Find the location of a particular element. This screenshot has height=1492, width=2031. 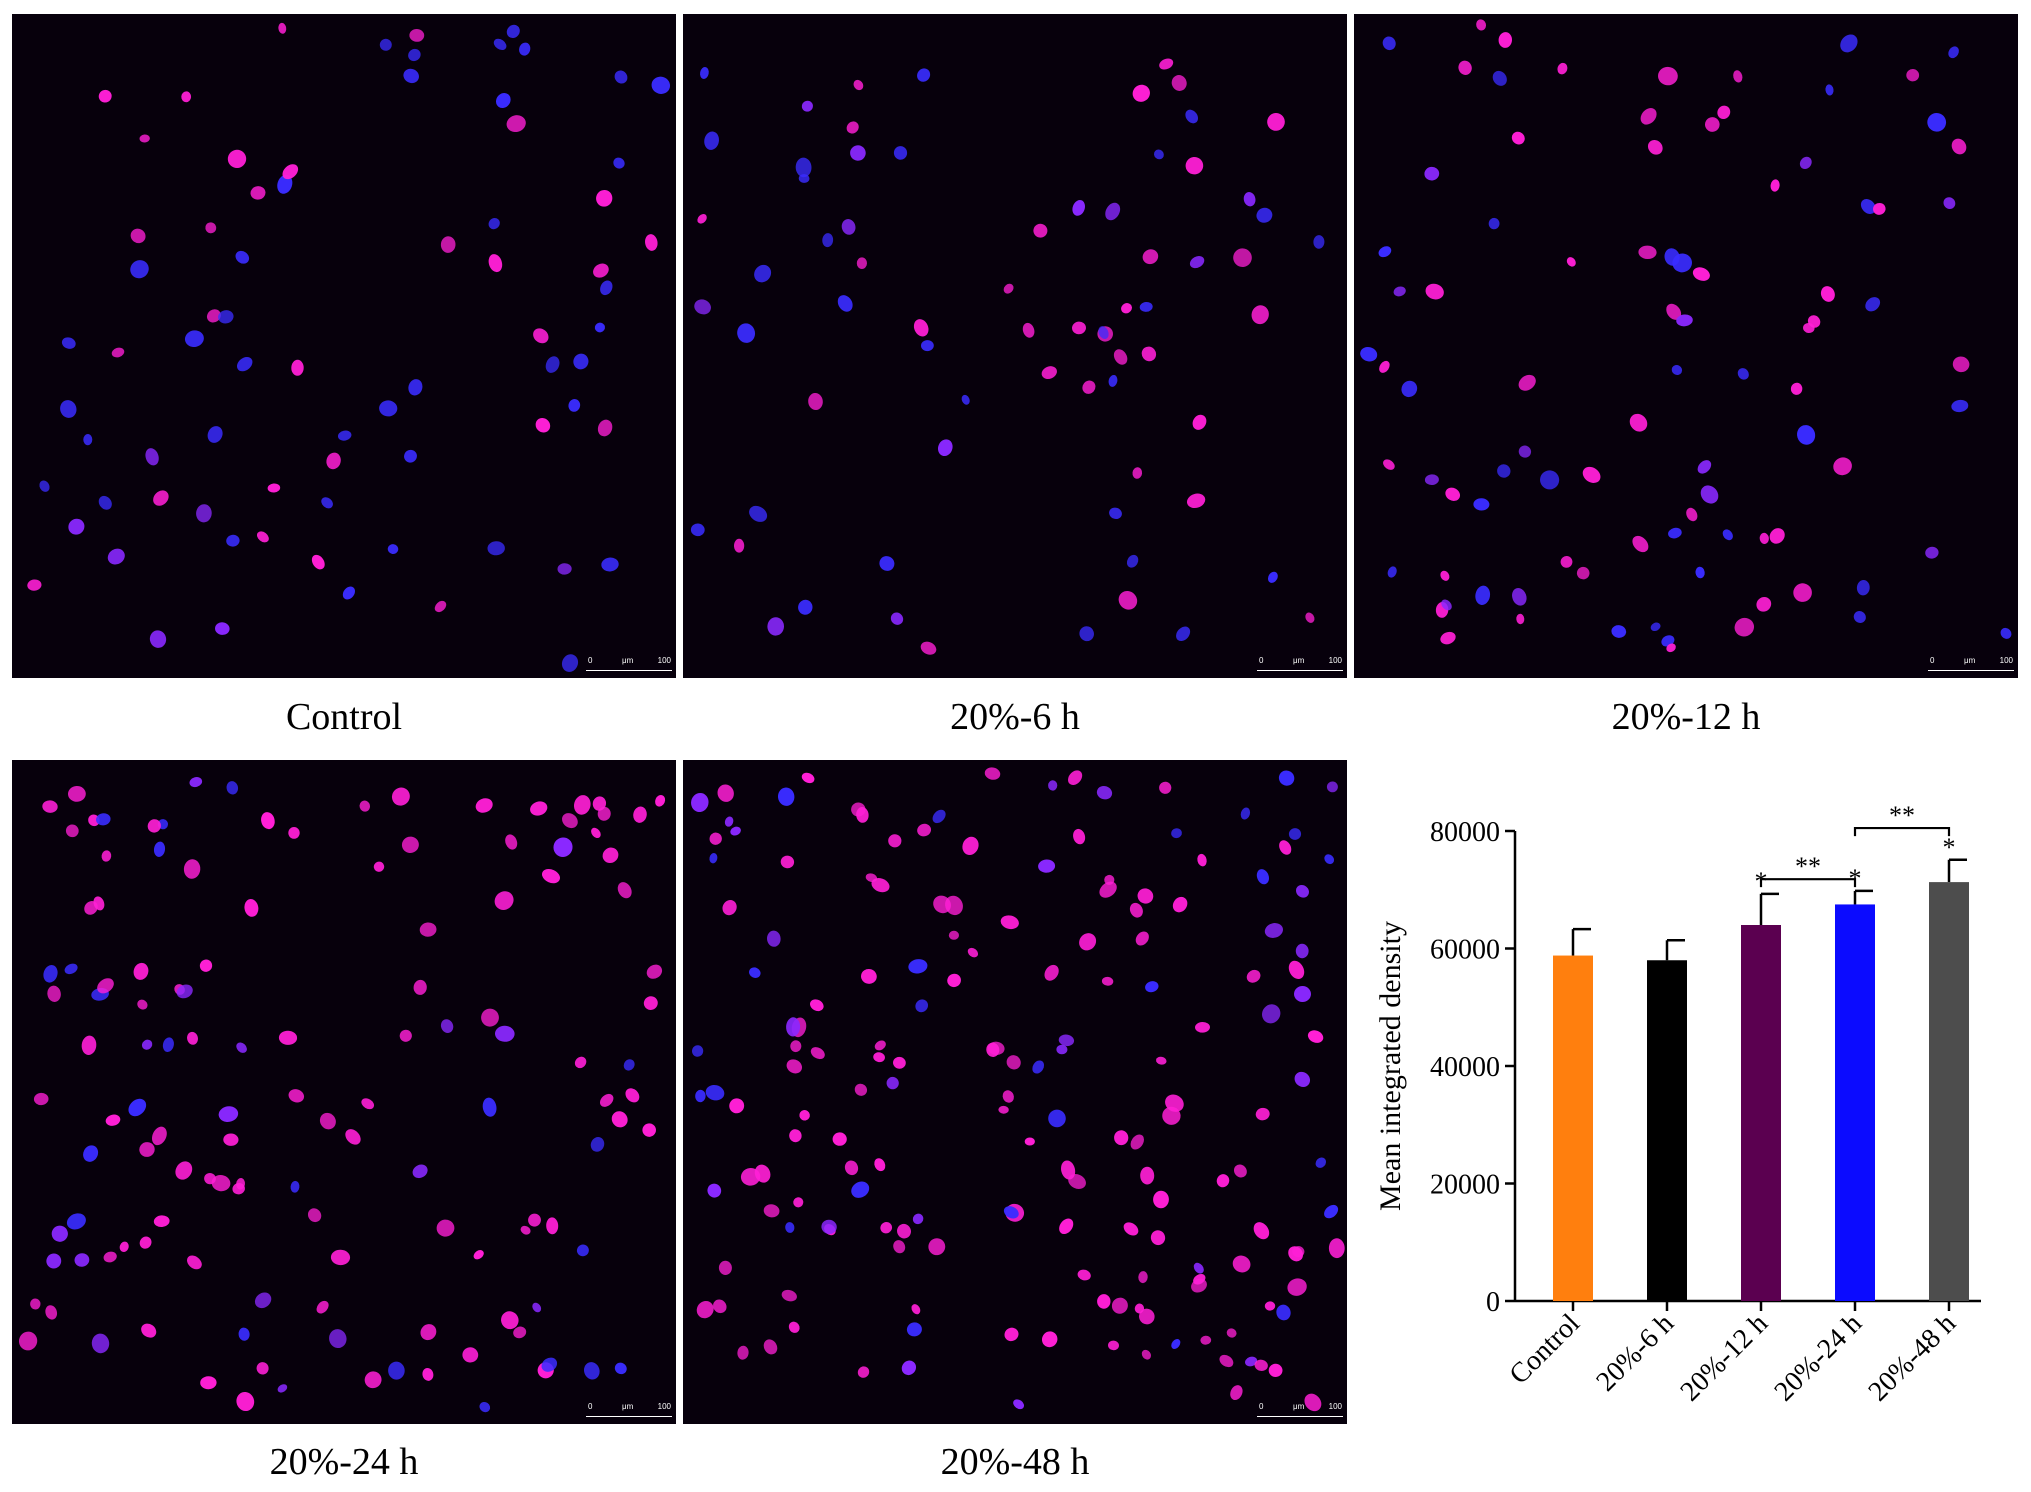

panel-caption: 20%-6 h is located at coordinates (1015, 717).